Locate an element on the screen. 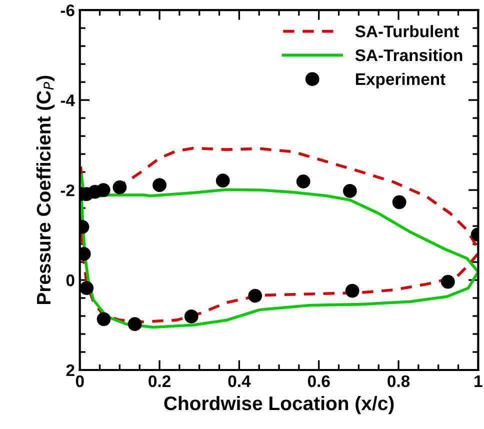 The height and width of the screenshot is (429, 484). x-tick-label: 0.2 is located at coordinates (159, 381).